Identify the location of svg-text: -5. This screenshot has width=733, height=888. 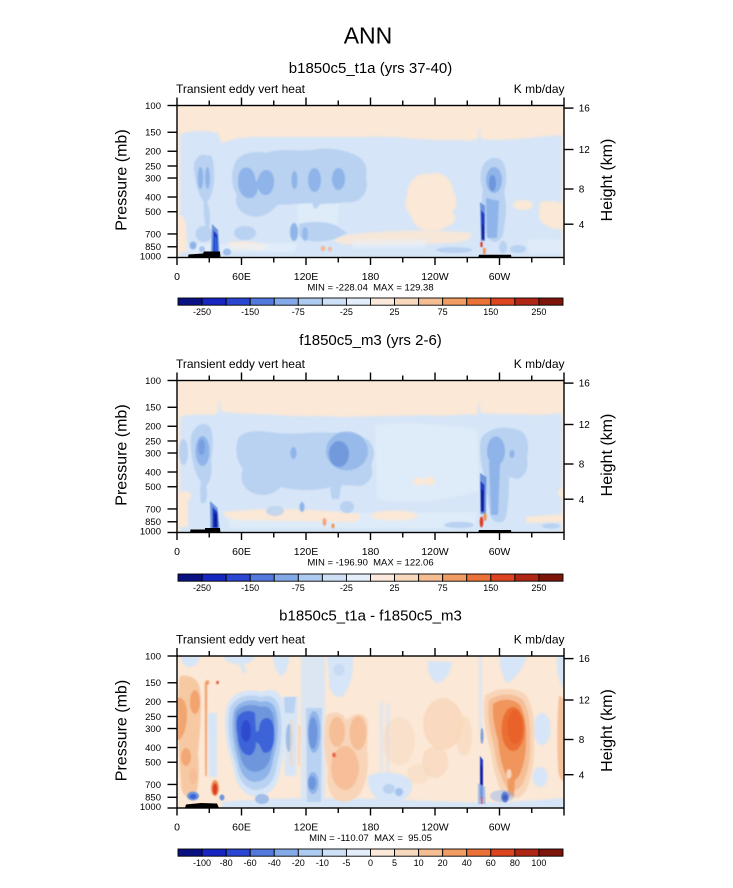
(346, 863).